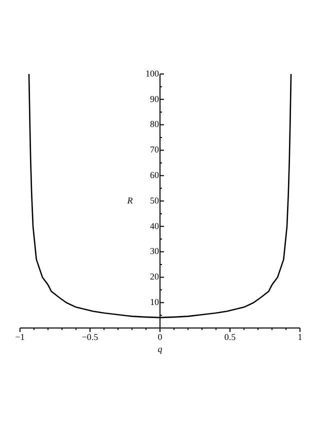 The height and width of the screenshot is (423, 327). What do you see at coordinates (90, 337) in the screenshot?
I see `x-tick-label: −0.5` at bounding box center [90, 337].